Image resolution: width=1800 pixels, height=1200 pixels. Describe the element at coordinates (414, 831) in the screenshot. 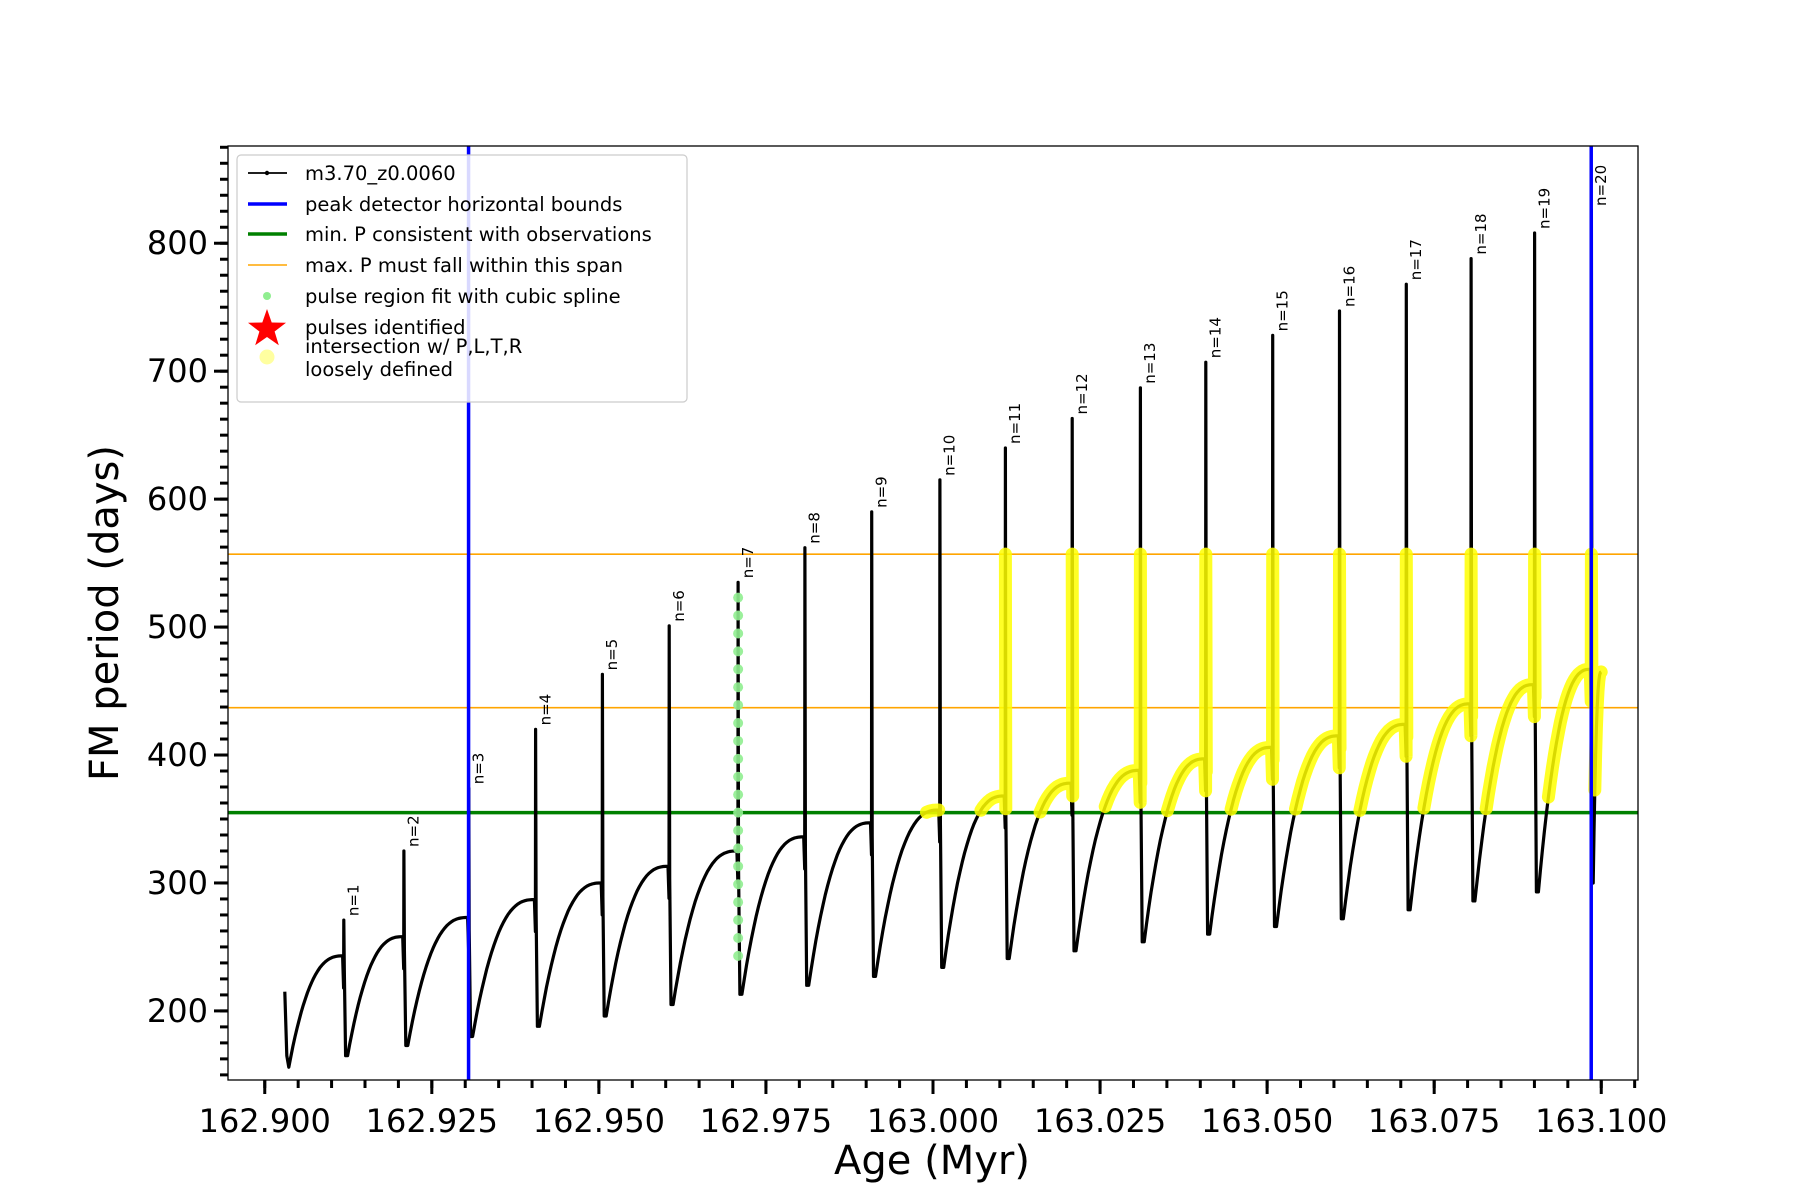

I see `pulse-label: n=2` at that location.